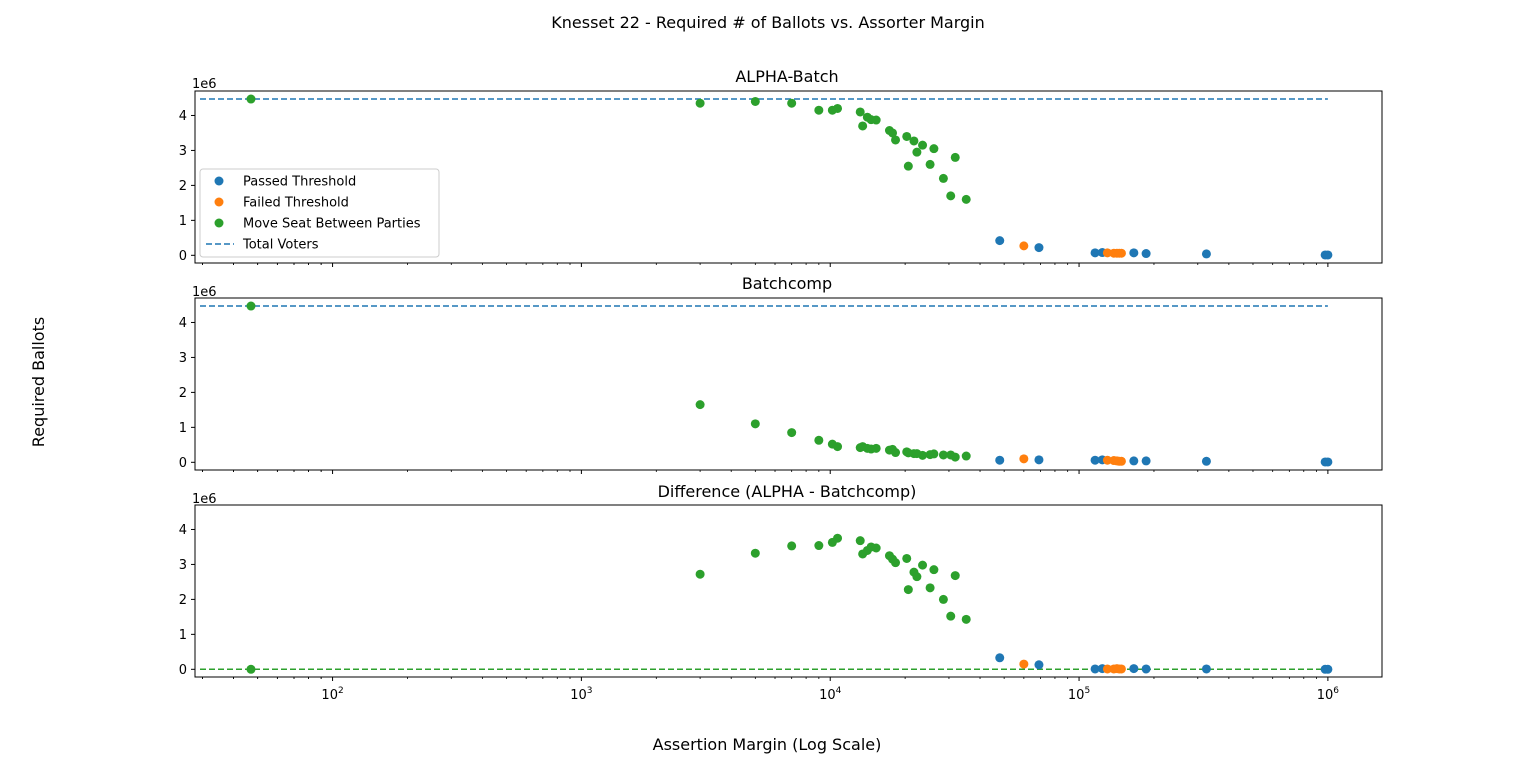  What do you see at coordinates (787, 491) in the screenshot?
I see `panel-title: Difference (ALPHA - Batchcomp)` at bounding box center [787, 491].